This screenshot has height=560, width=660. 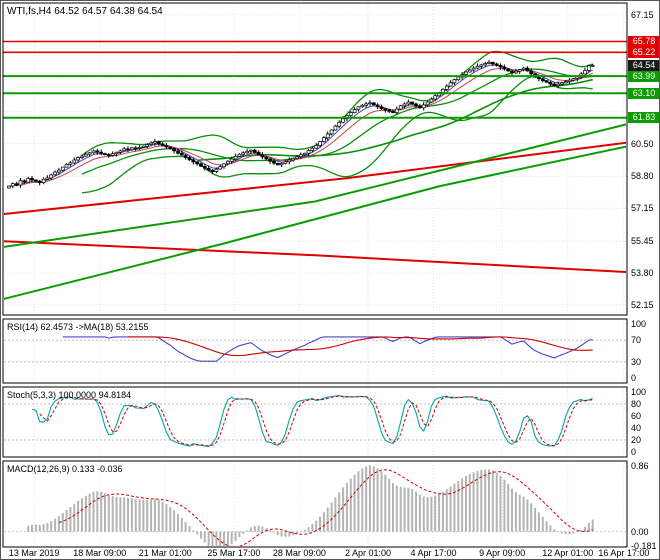 I want to click on time-axis-label: 25 Mar 17:00, so click(x=234, y=553).